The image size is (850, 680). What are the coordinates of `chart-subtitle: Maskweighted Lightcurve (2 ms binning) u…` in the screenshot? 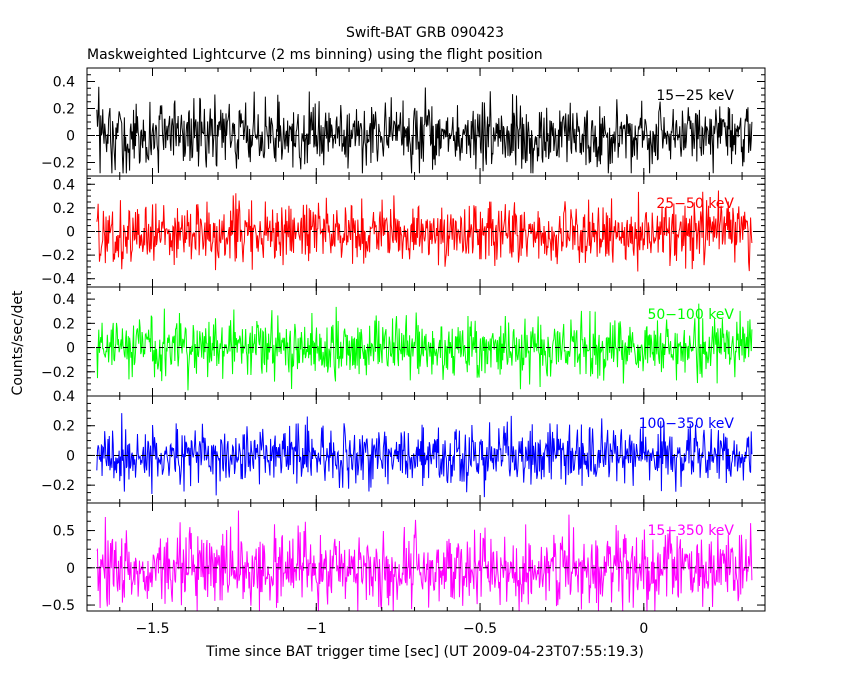 It's located at (315, 55).